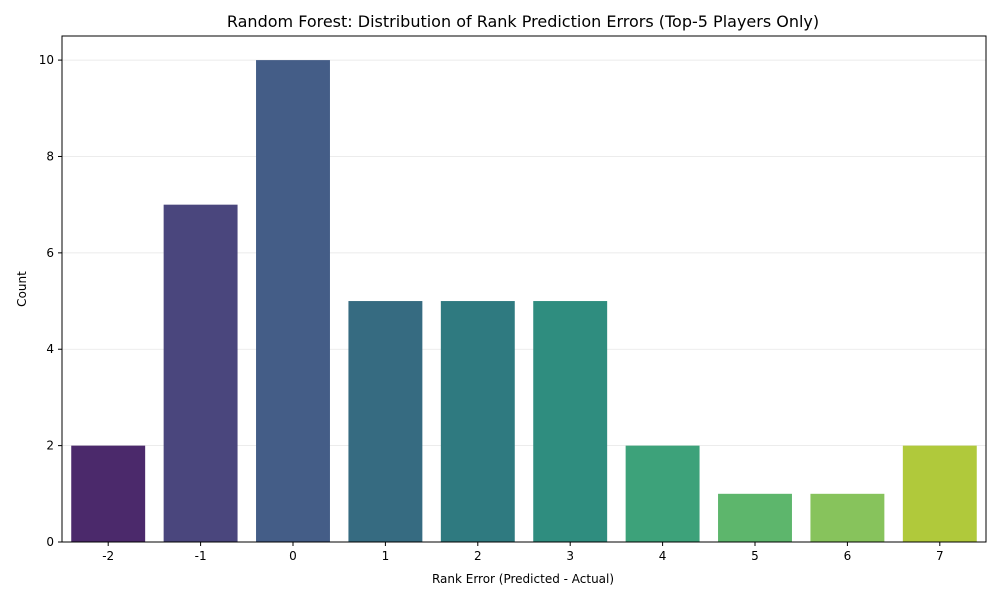 Image resolution: width=1000 pixels, height=600 pixels. I want to click on x-tick-label: -1, so click(201, 556).